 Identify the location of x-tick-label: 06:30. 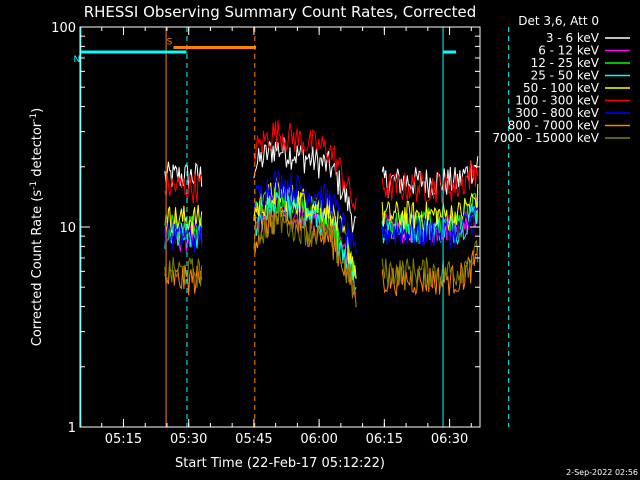
(449, 439).